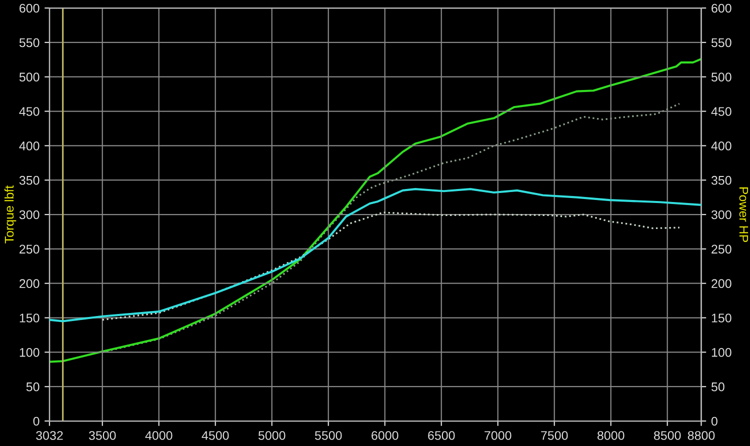 This screenshot has height=446, width=750. Describe the element at coordinates (49, 435) in the screenshot. I see `x-tick-label: 3032` at that location.